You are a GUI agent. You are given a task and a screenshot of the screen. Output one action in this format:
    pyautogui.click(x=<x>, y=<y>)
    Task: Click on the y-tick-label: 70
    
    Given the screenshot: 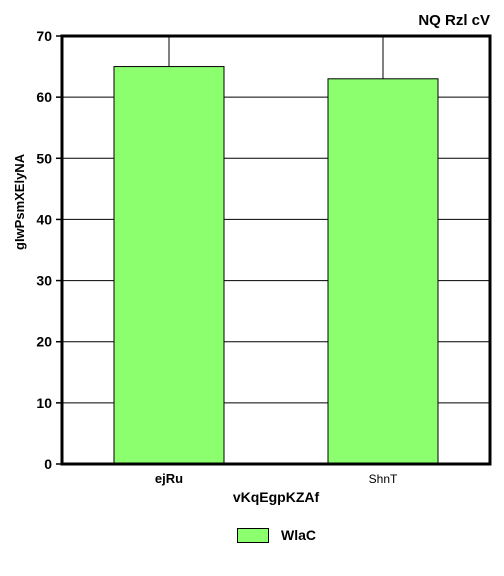 What is the action you would take?
    pyautogui.click(x=44, y=36)
    